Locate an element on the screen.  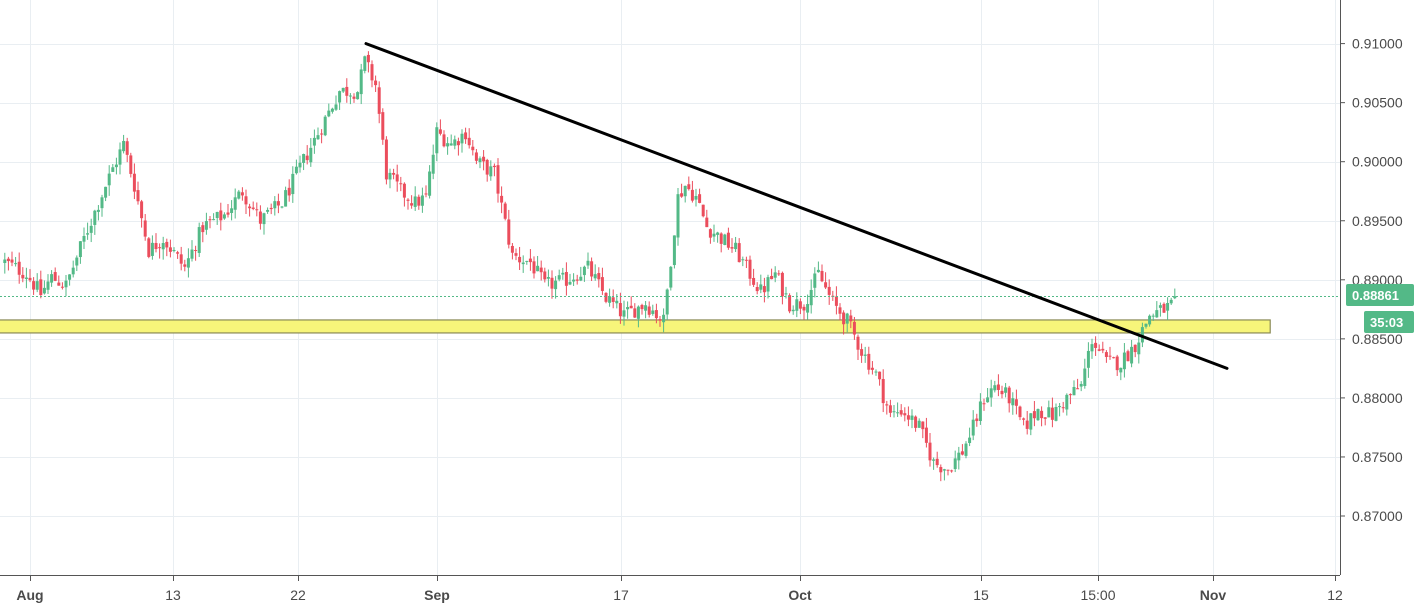
support-zone is located at coordinates (635, 326).